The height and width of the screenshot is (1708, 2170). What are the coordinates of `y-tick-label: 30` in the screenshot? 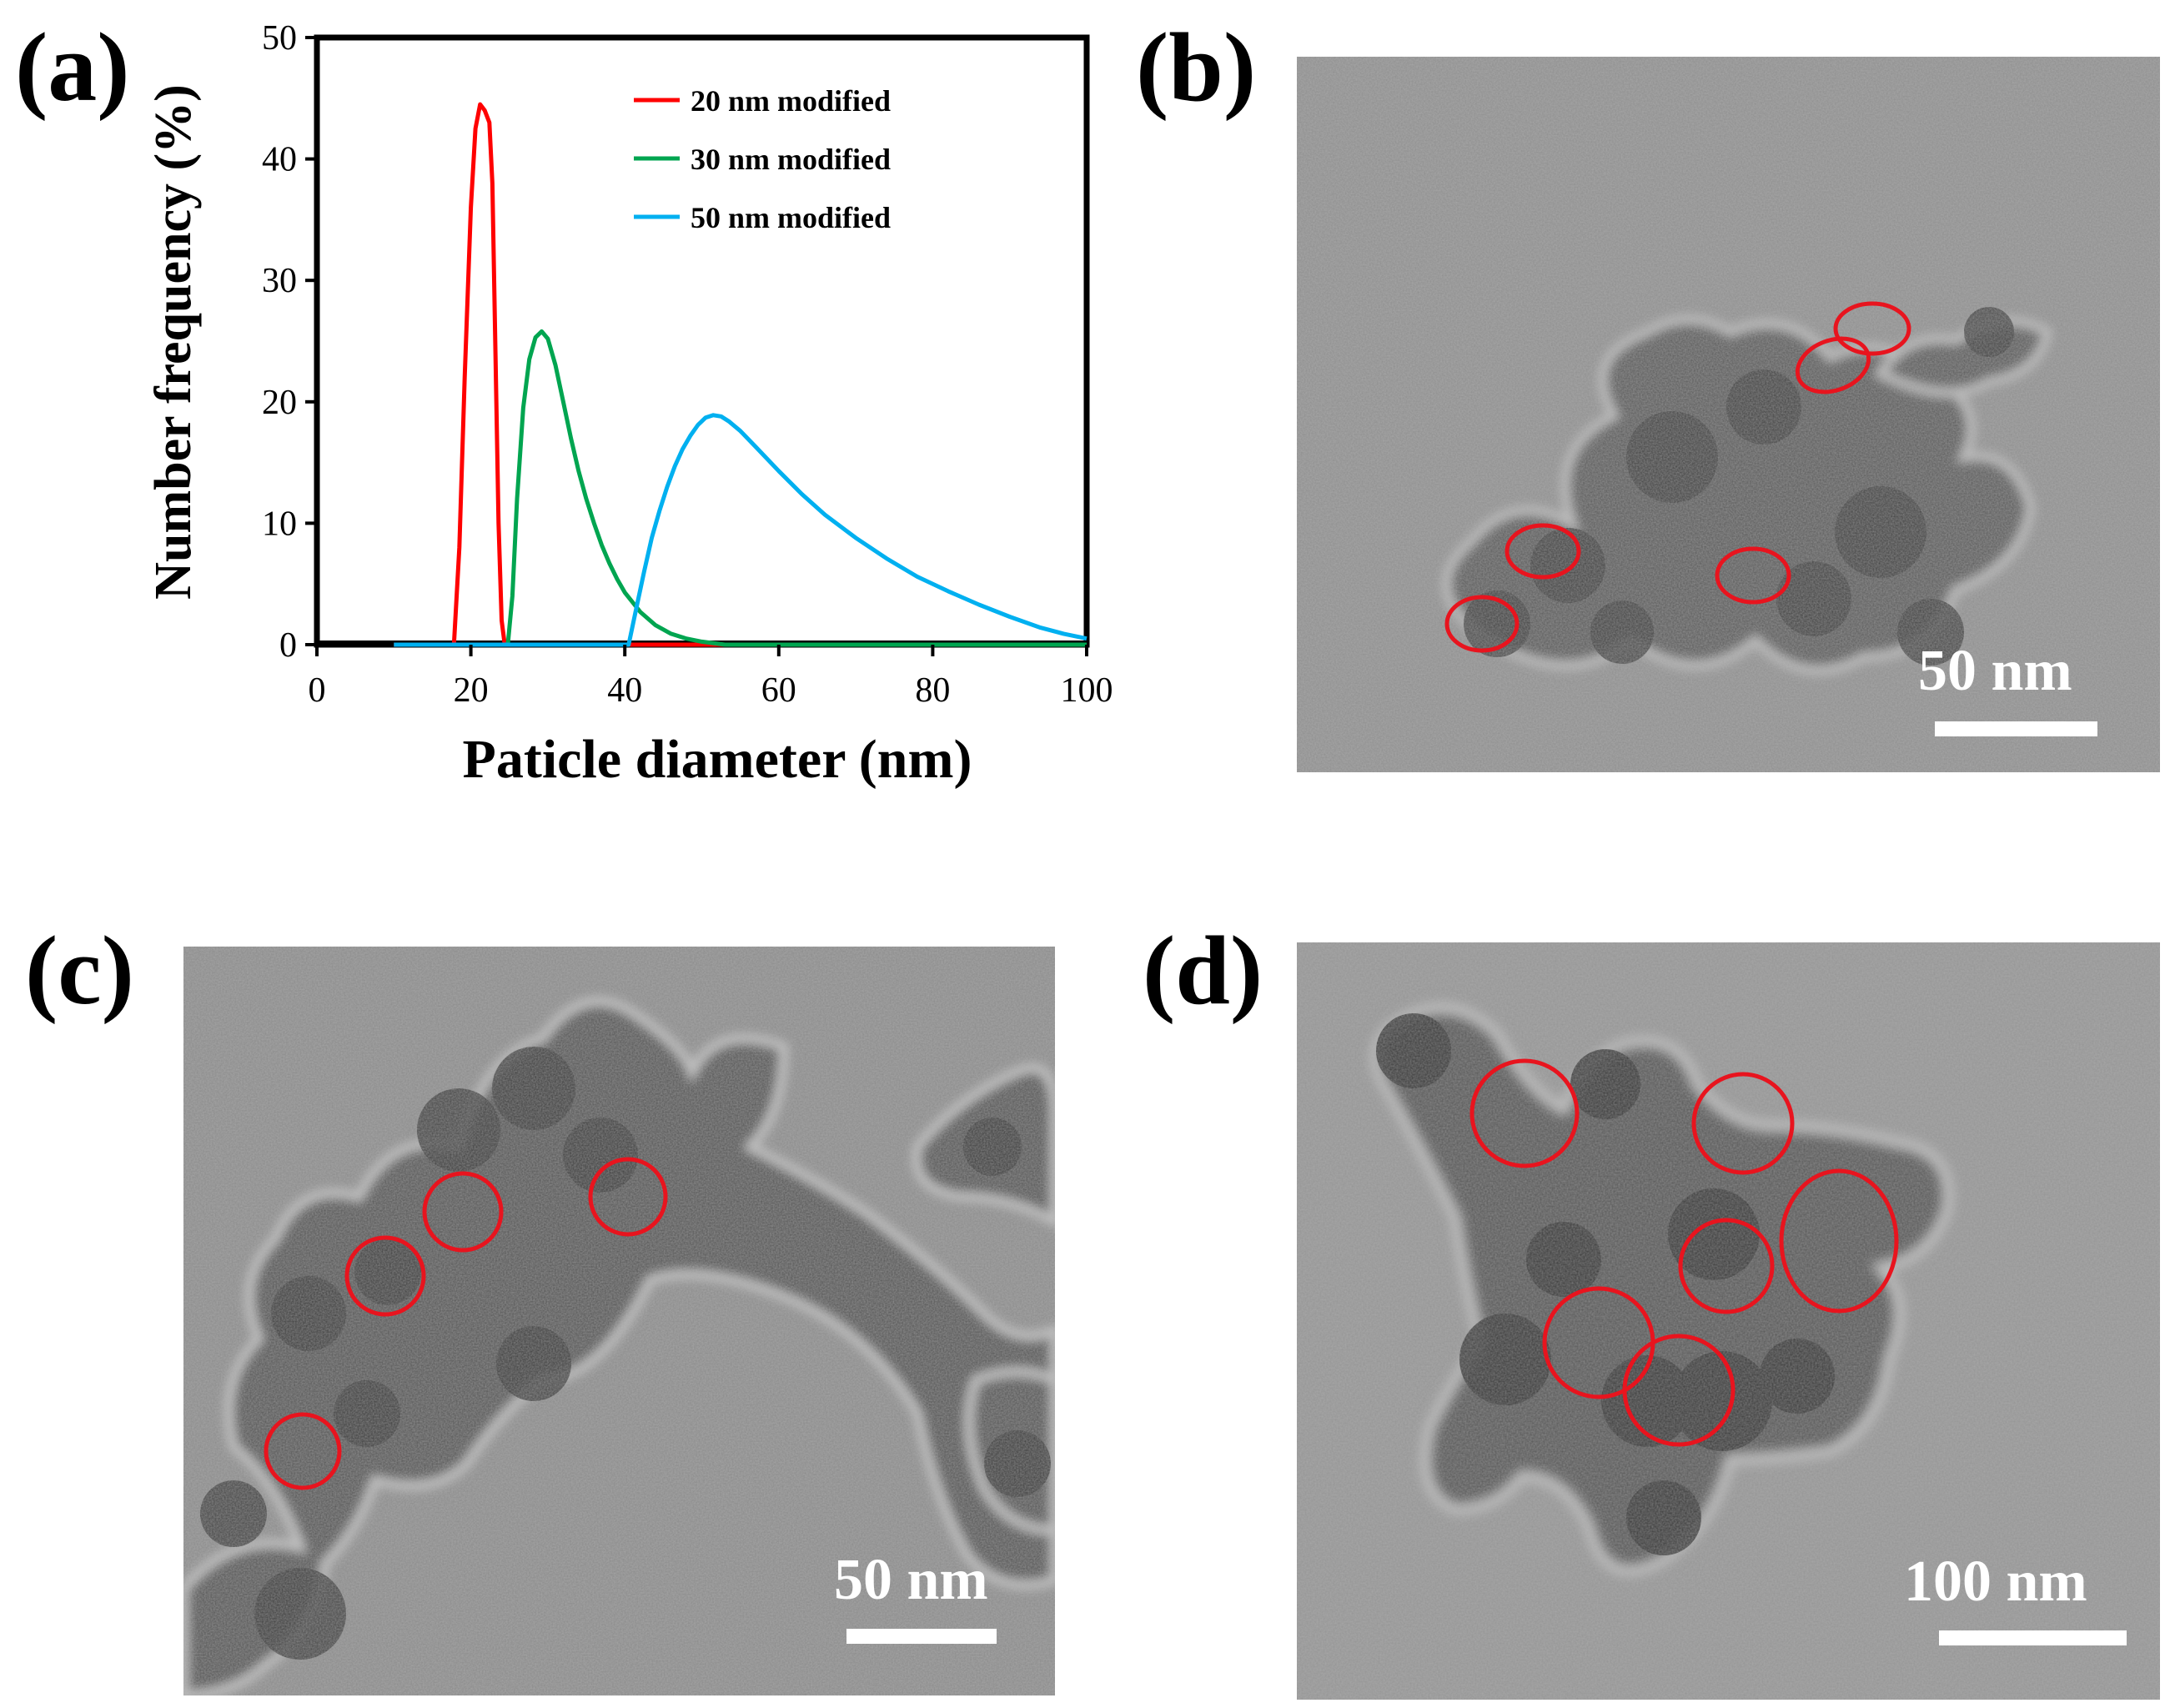 It's located at (279, 281).